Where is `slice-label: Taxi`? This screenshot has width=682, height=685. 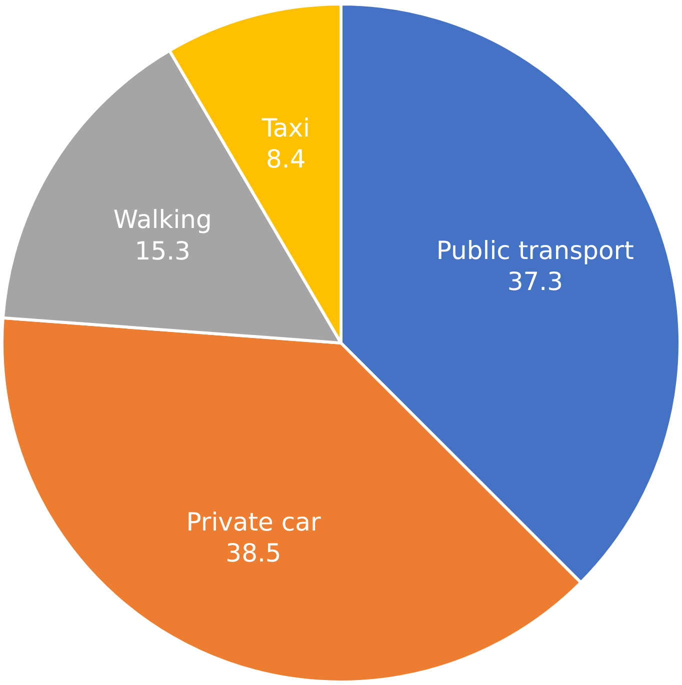 slice-label: Taxi is located at coordinates (285, 127).